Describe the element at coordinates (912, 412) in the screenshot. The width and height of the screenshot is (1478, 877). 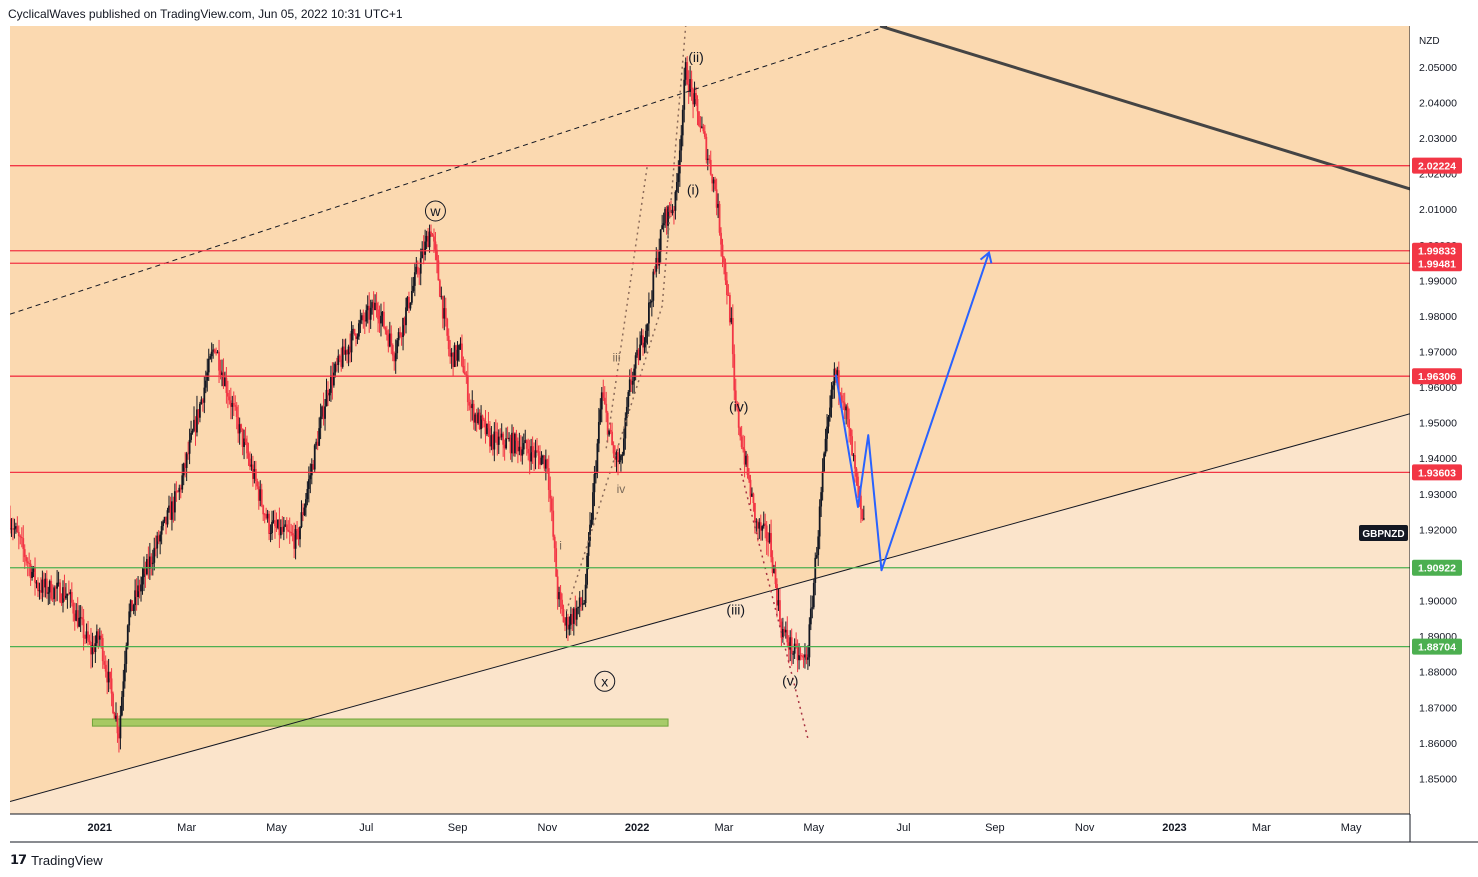
I see `projection-path` at that location.